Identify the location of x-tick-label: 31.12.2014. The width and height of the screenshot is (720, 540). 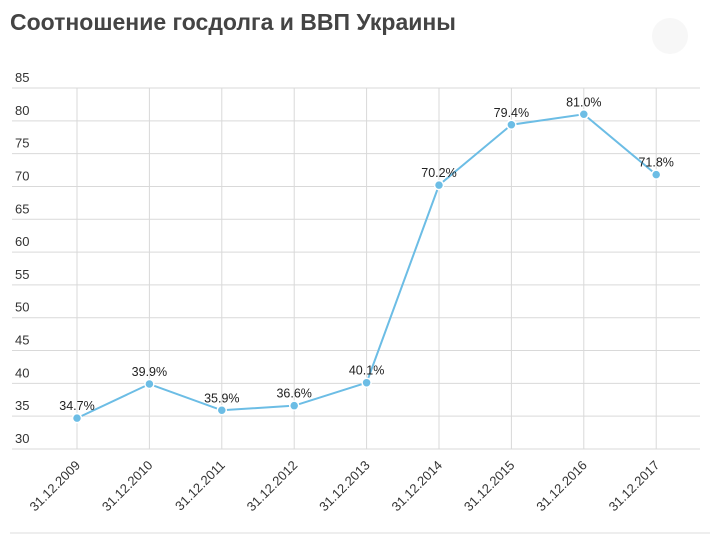
(416, 486).